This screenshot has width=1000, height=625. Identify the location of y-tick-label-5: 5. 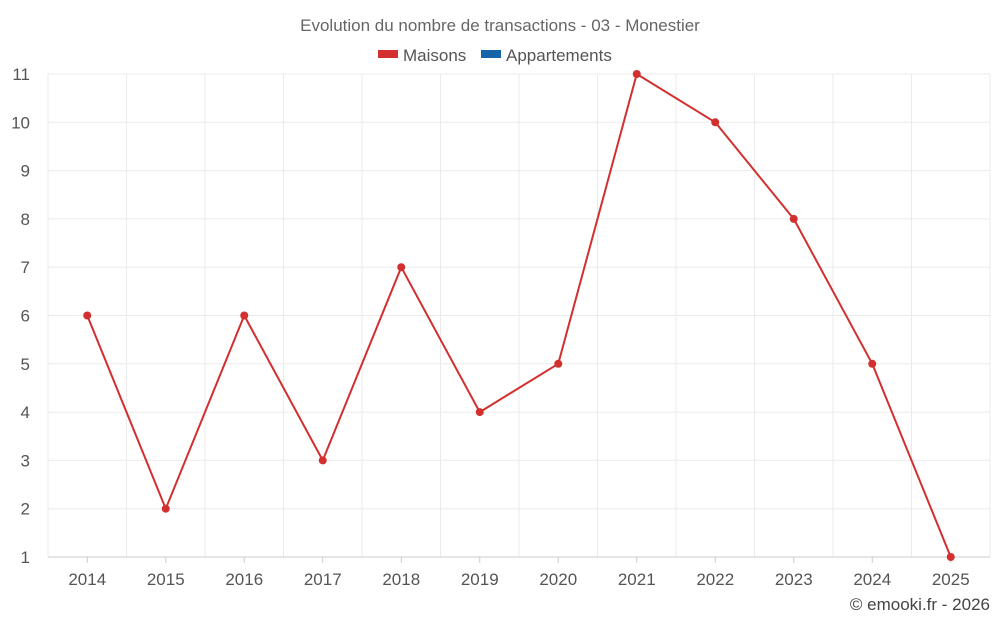
(25, 364).